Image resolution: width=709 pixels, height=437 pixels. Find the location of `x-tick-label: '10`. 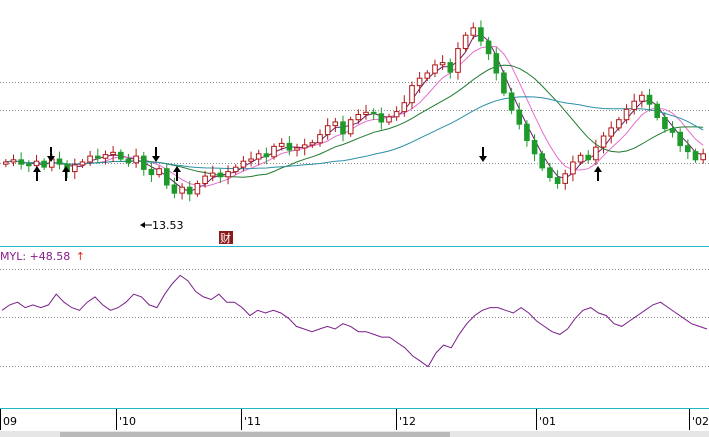

x-tick-label: '10 is located at coordinates (127, 421).